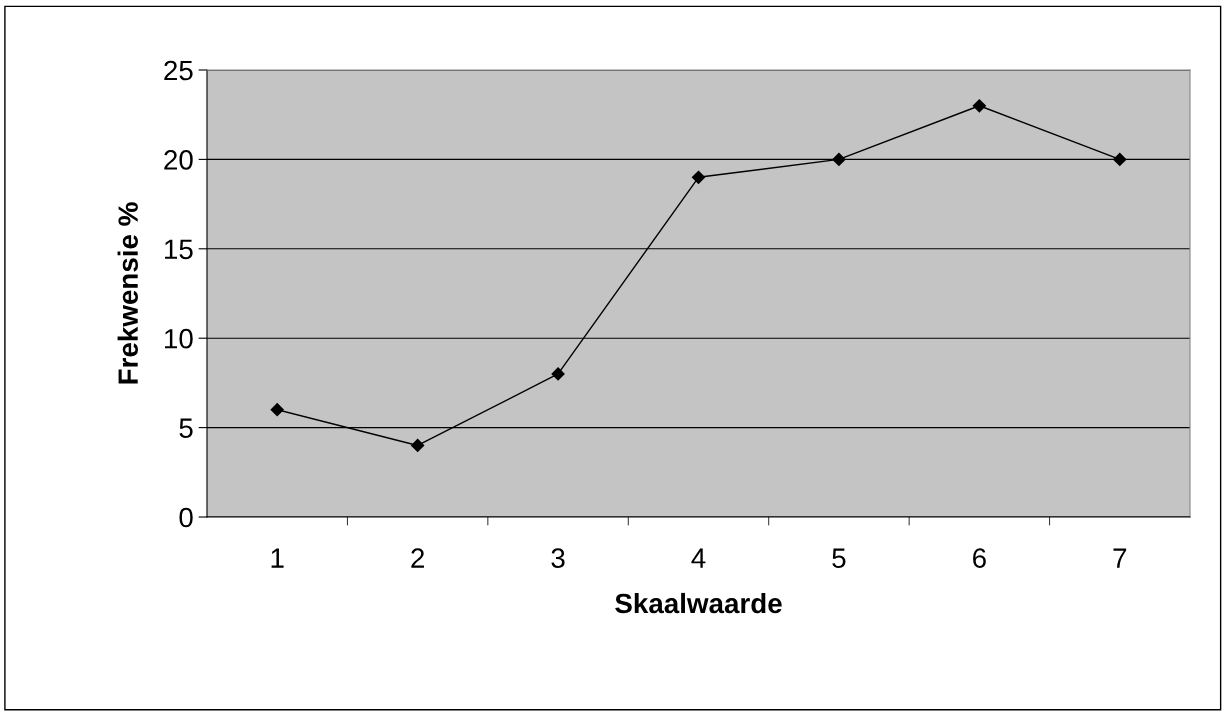 This screenshot has width=1228, height=714. I want to click on y-tick-label: 25, so click(178, 70).